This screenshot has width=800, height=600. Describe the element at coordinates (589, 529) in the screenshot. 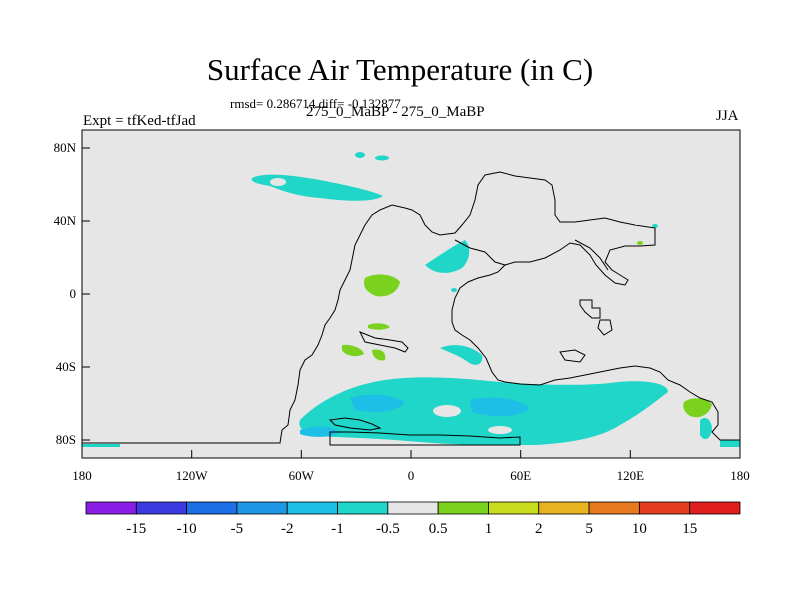

I see `colorbar-label: 5` at that location.